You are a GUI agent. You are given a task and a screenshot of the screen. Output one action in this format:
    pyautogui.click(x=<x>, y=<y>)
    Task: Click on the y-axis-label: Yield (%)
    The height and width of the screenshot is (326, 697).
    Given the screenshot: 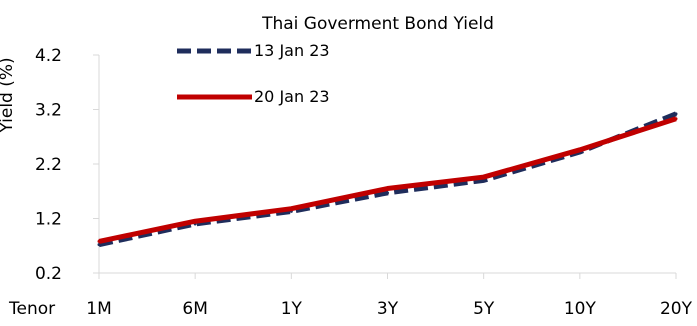 What is the action you would take?
    pyautogui.click(x=8, y=95)
    